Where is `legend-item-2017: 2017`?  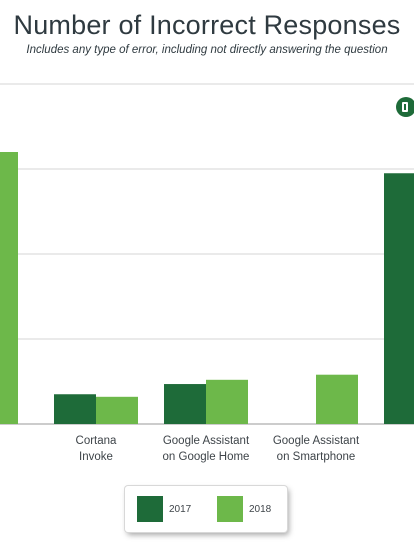
legend-item-2017: 2017 is located at coordinates (164, 509).